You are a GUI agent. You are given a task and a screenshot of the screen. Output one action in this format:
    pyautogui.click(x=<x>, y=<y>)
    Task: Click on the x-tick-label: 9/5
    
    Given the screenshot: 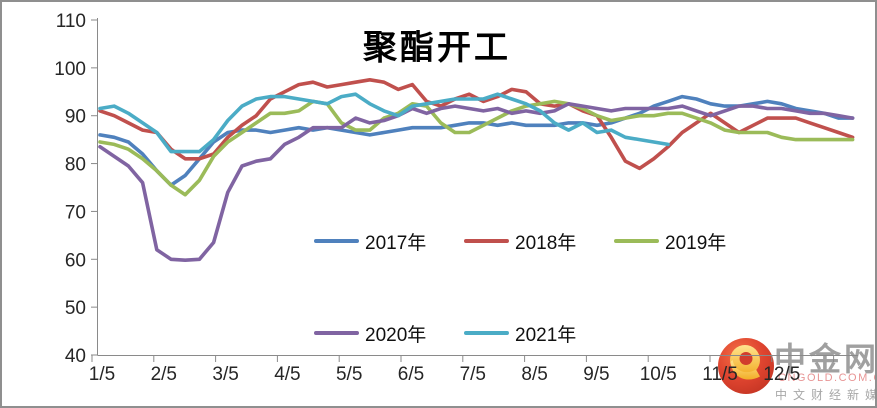 What is the action you would take?
    pyautogui.click(x=596, y=374)
    